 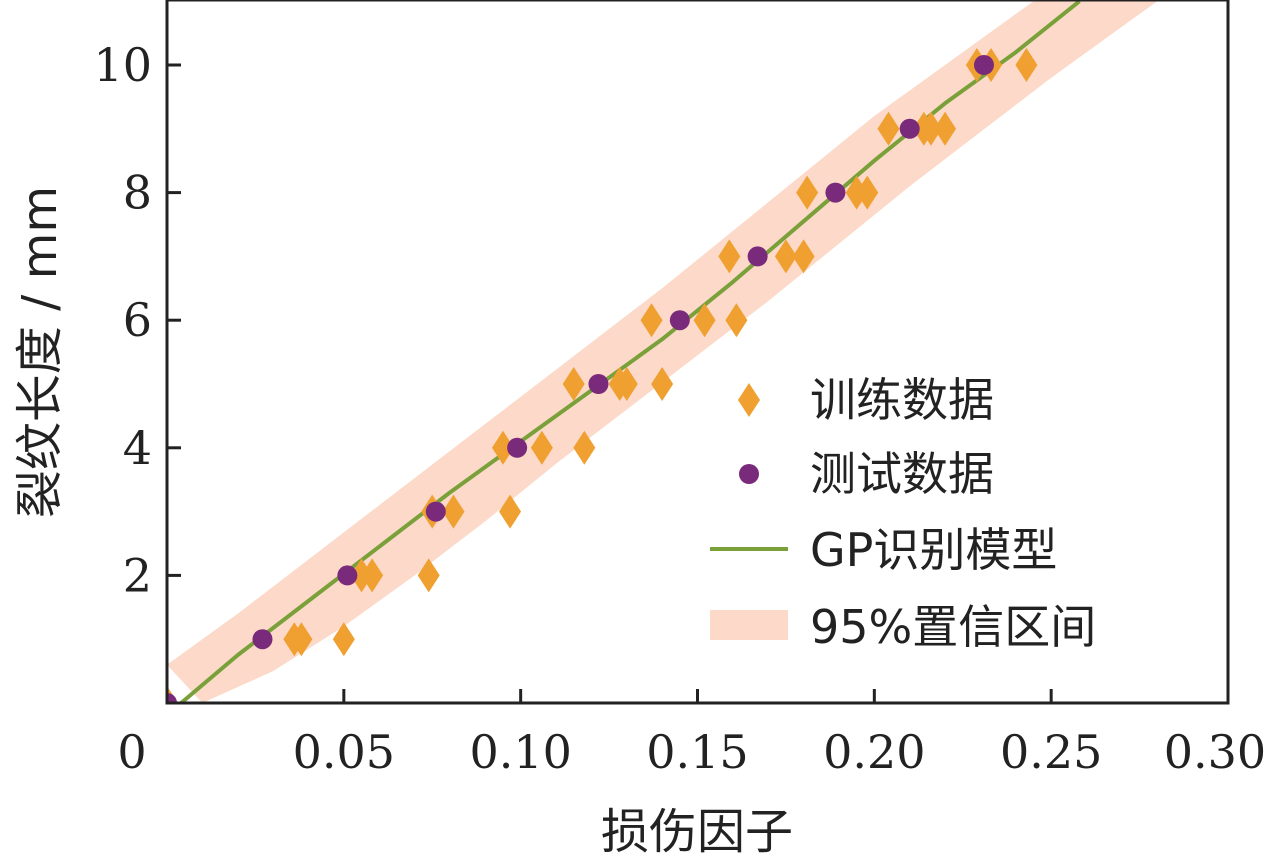 I want to click on y-tick-label: 10, so click(x=122, y=65).